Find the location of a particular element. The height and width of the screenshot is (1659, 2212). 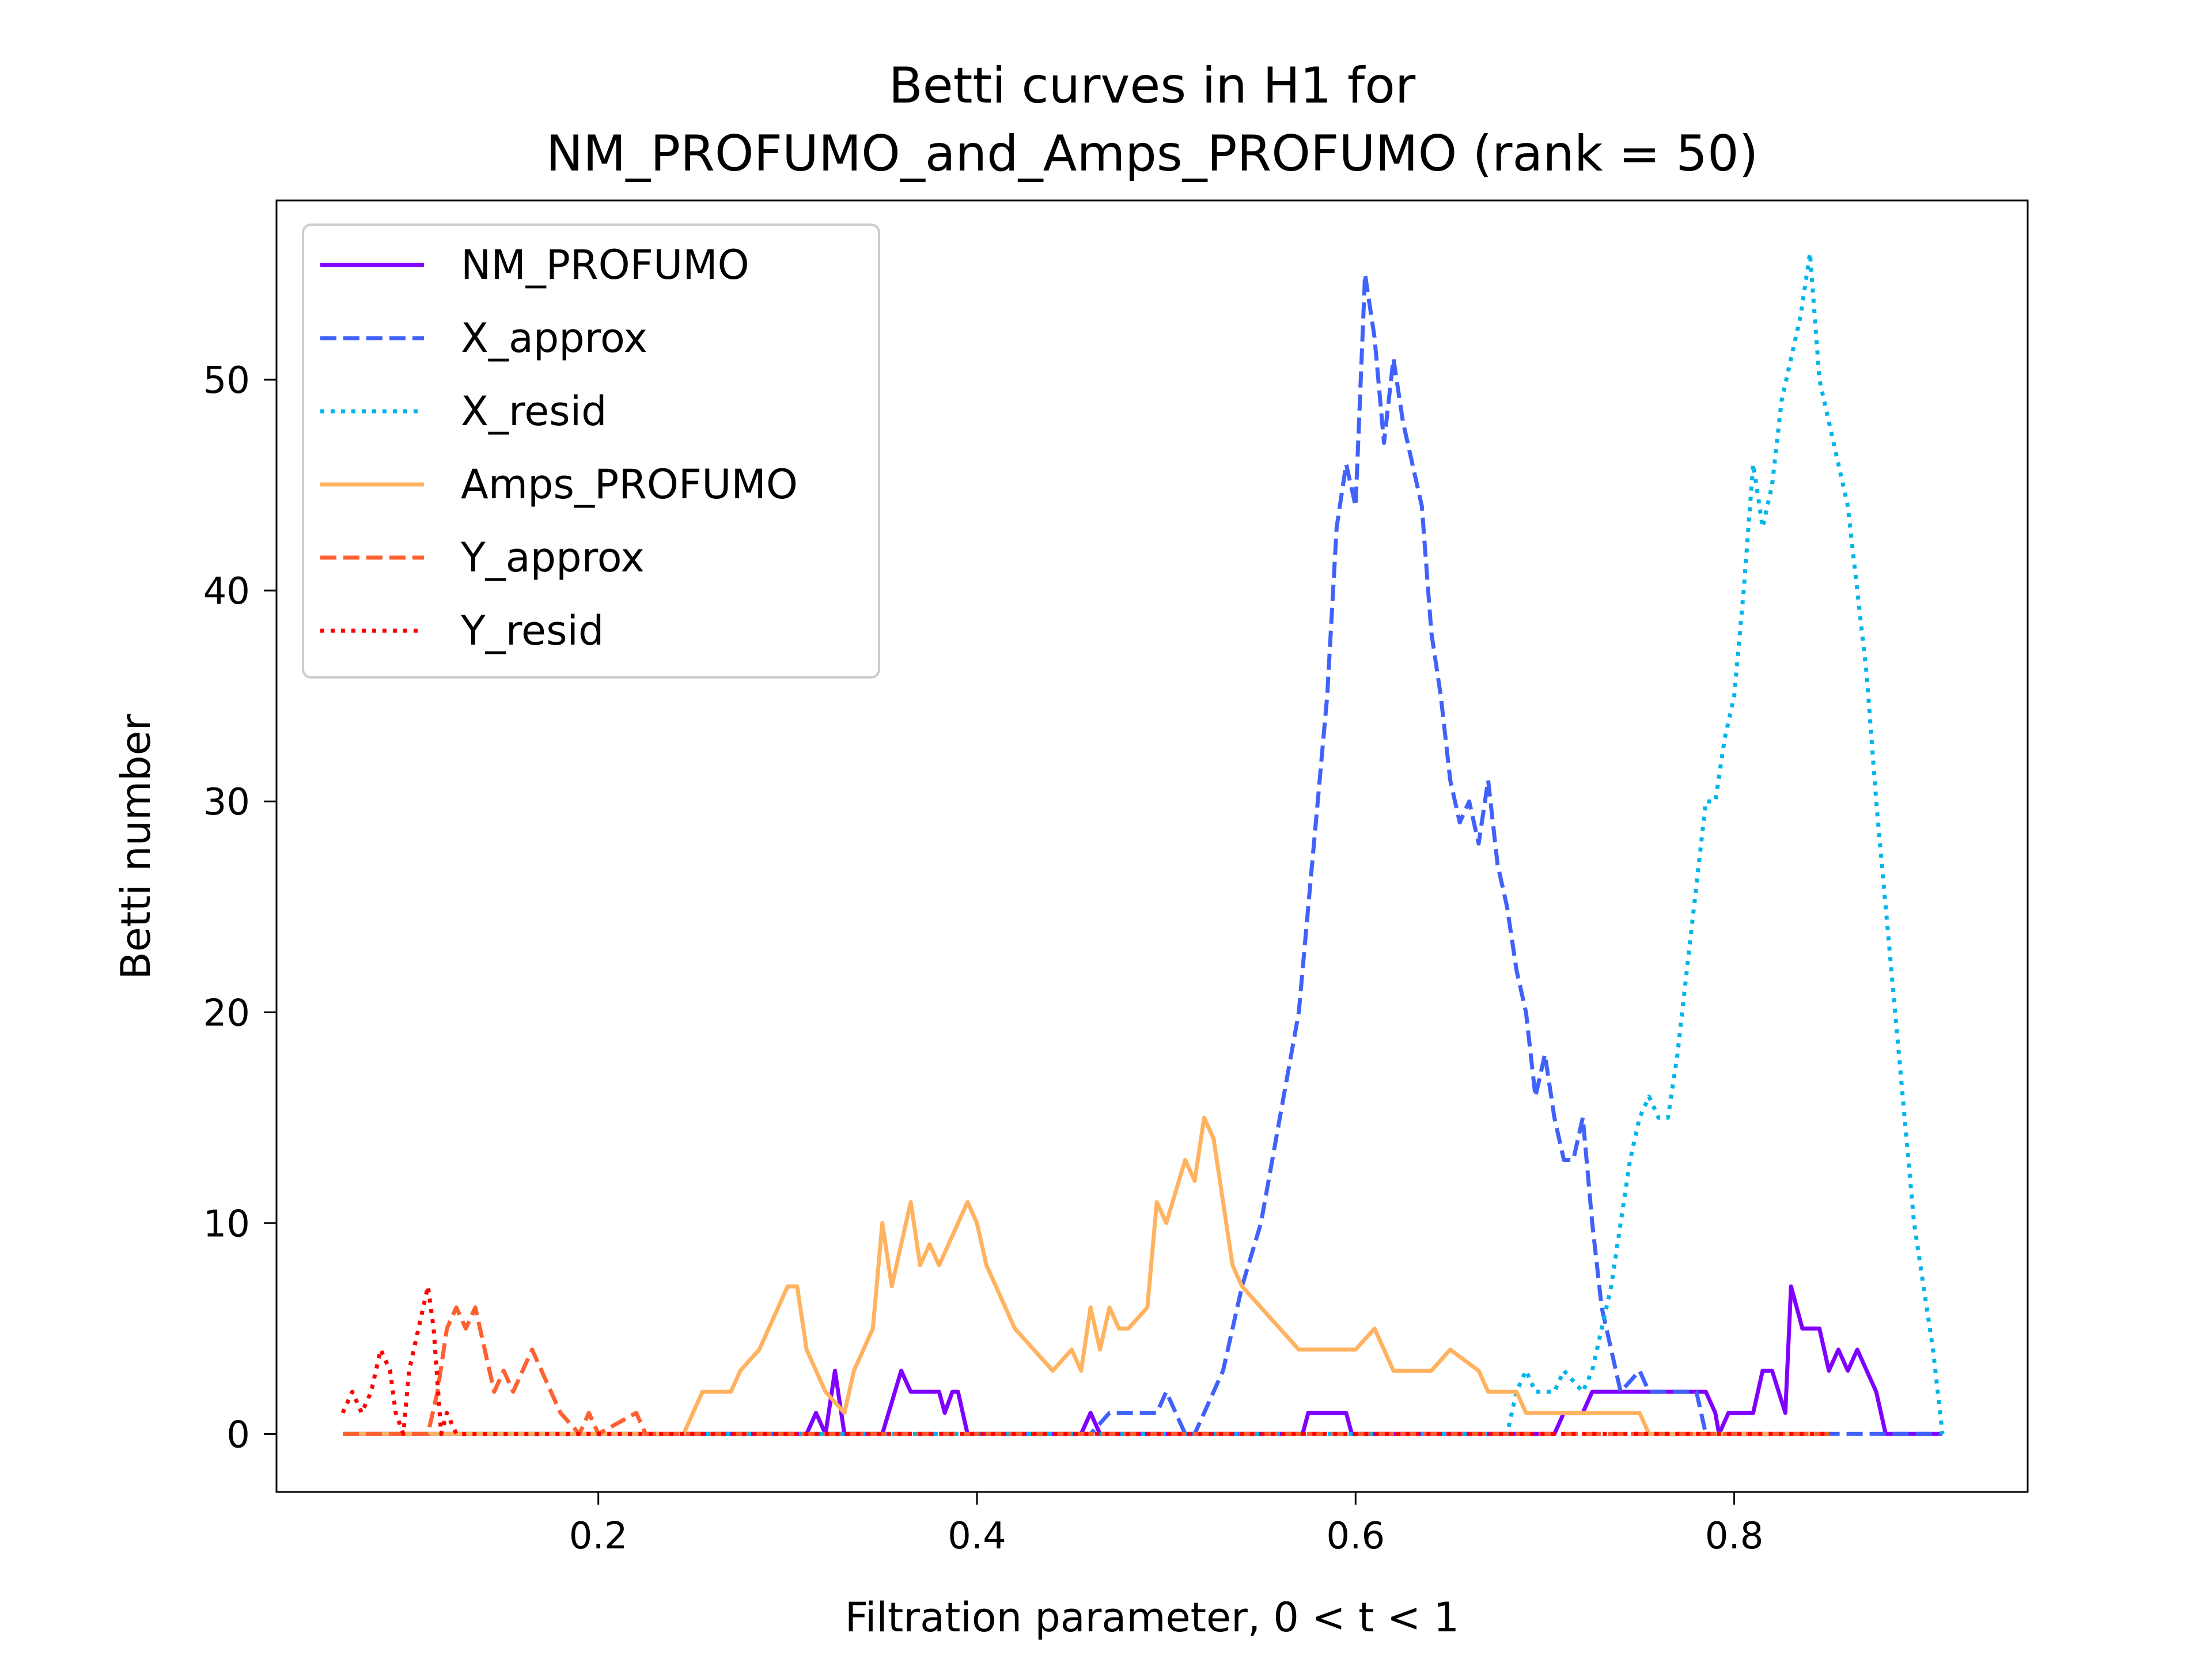

chart-title-line-1: Betti curves in H1 for is located at coordinates (1152, 86).